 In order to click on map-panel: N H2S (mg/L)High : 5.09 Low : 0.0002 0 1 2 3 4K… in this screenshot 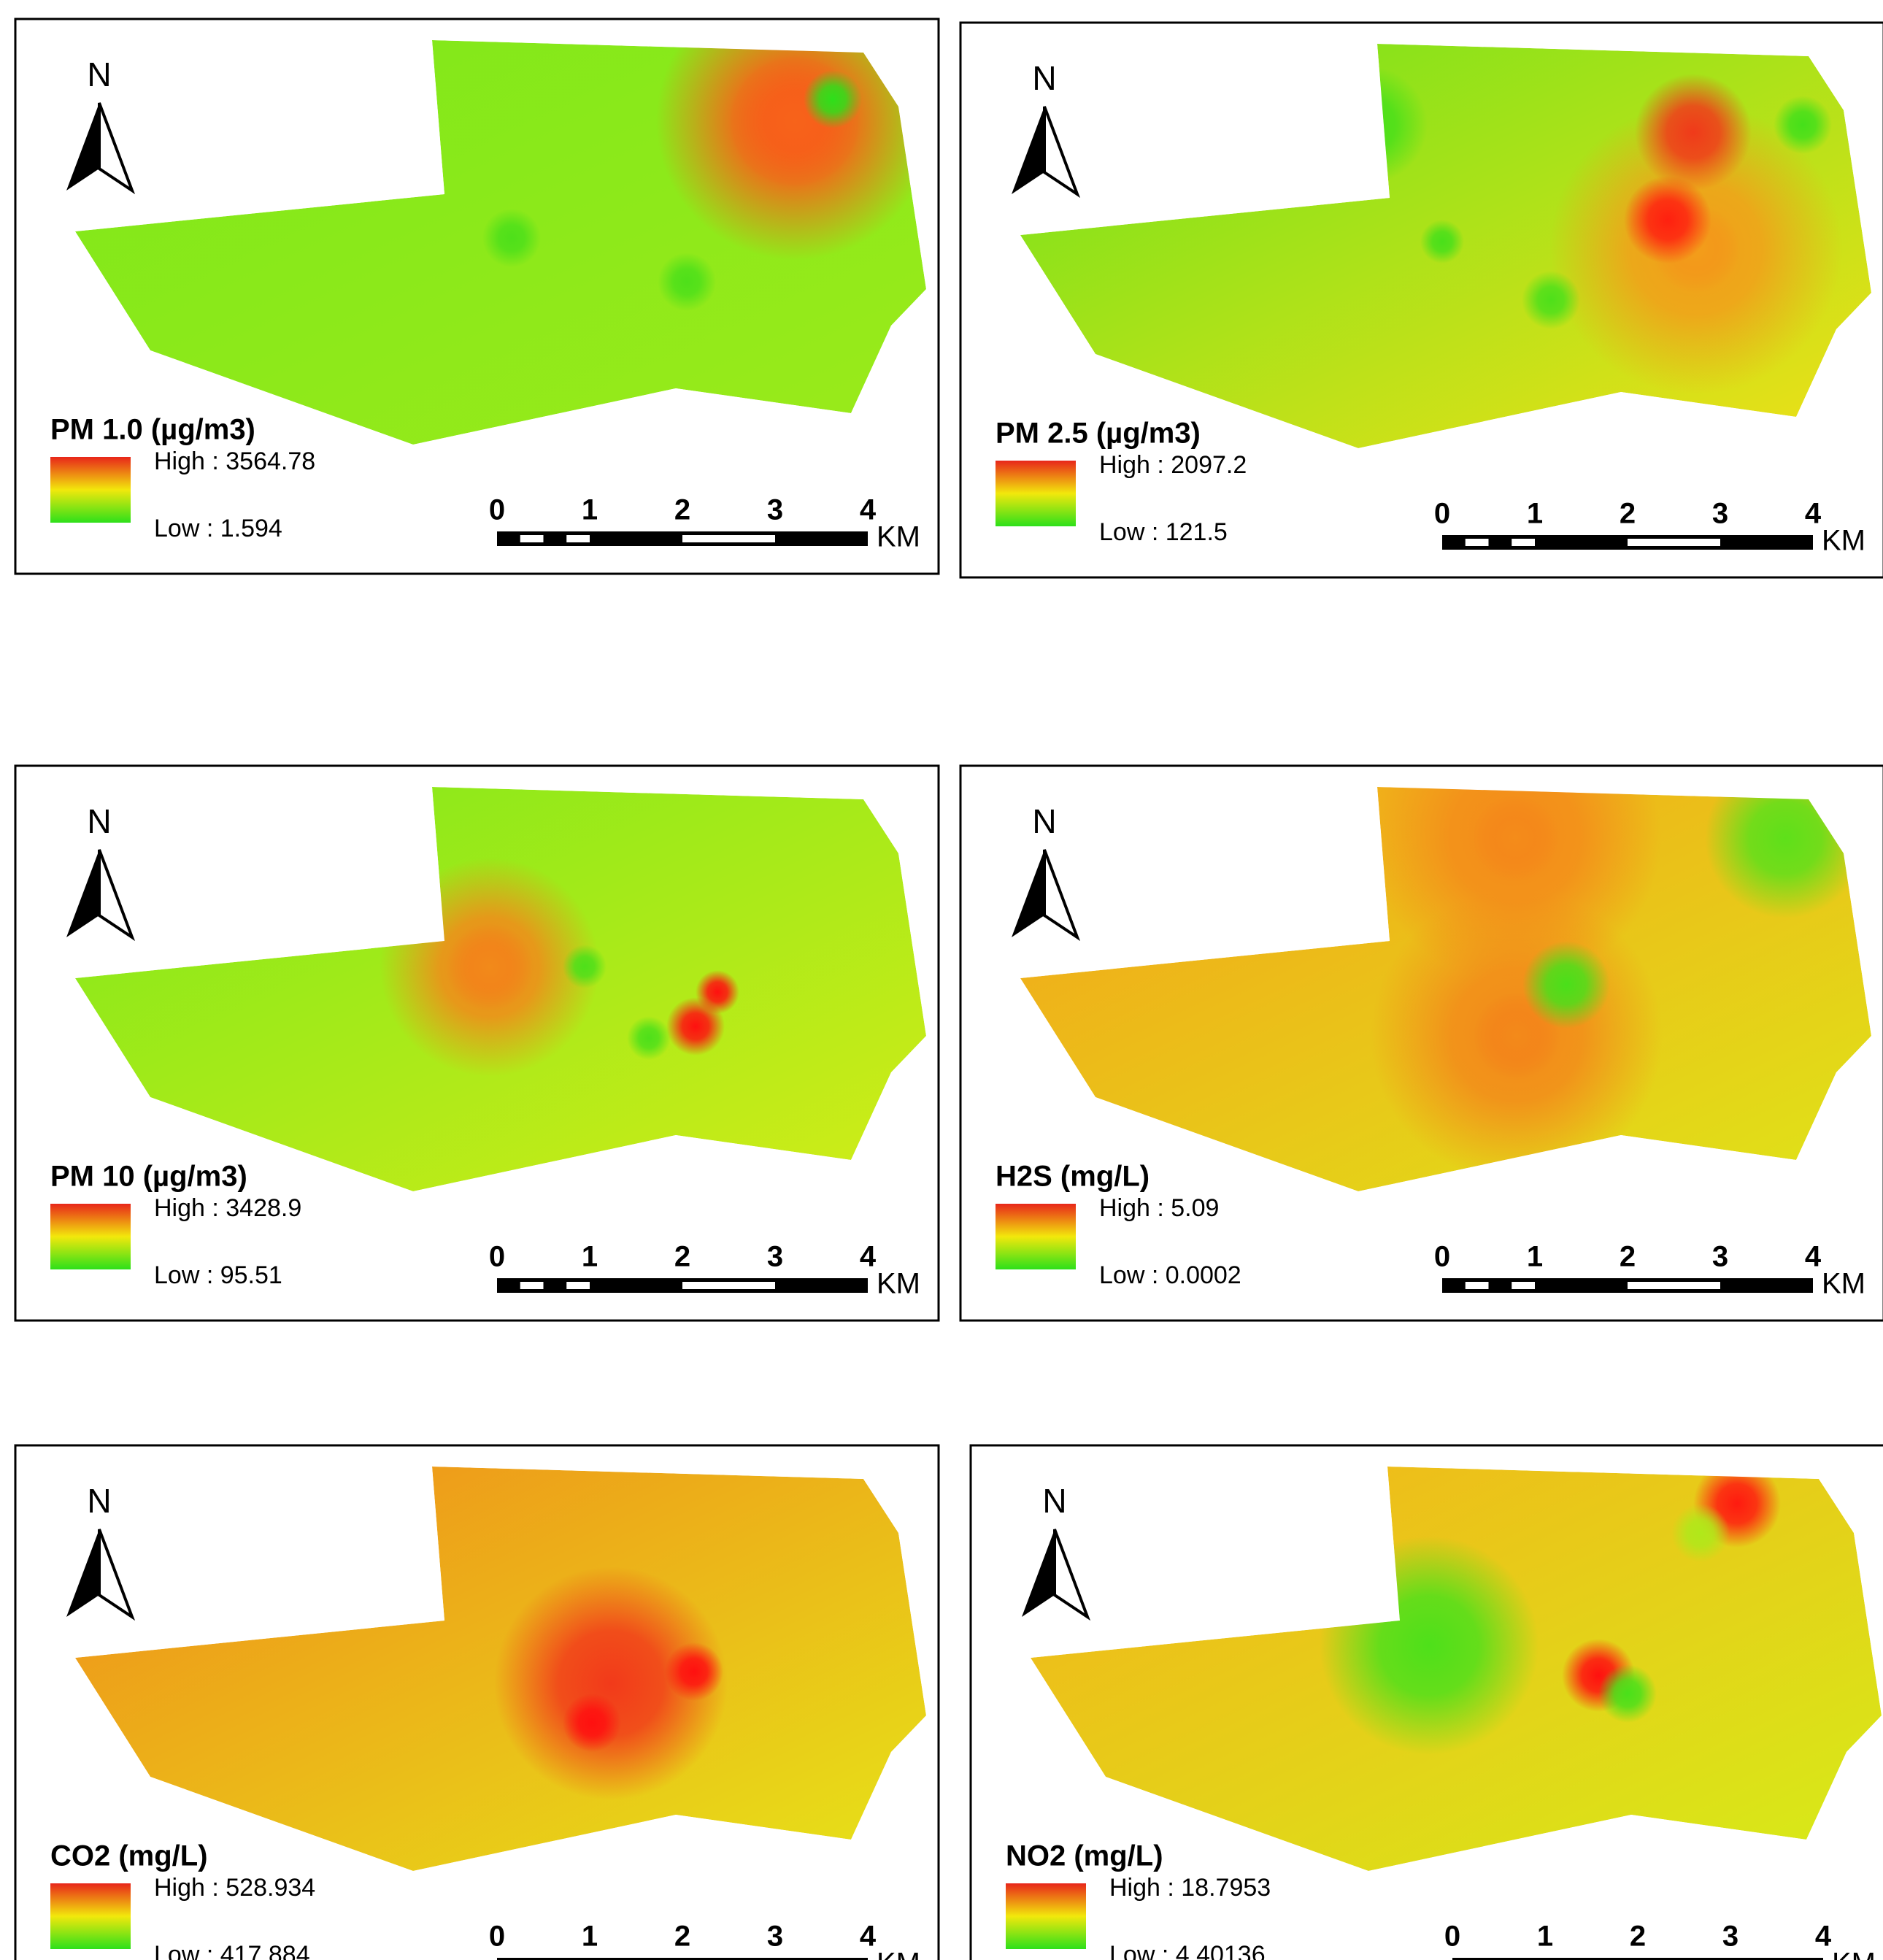, I will do `click(1421, 1043)`.